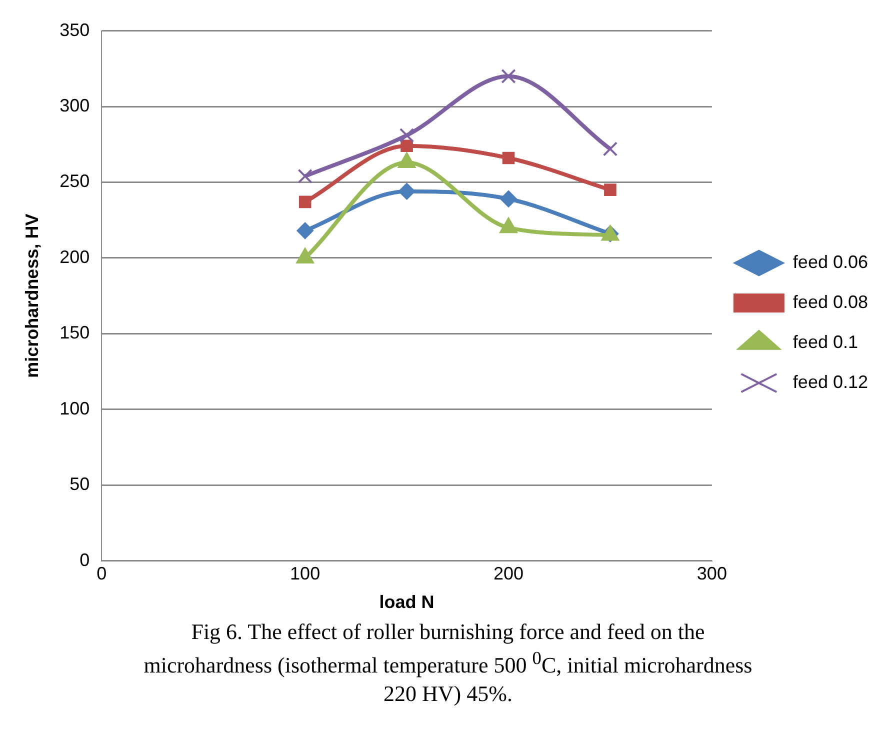 This screenshot has height=745, width=896. What do you see at coordinates (508, 574) in the screenshot?
I see `x-tick-label: 200` at bounding box center [508, 574].